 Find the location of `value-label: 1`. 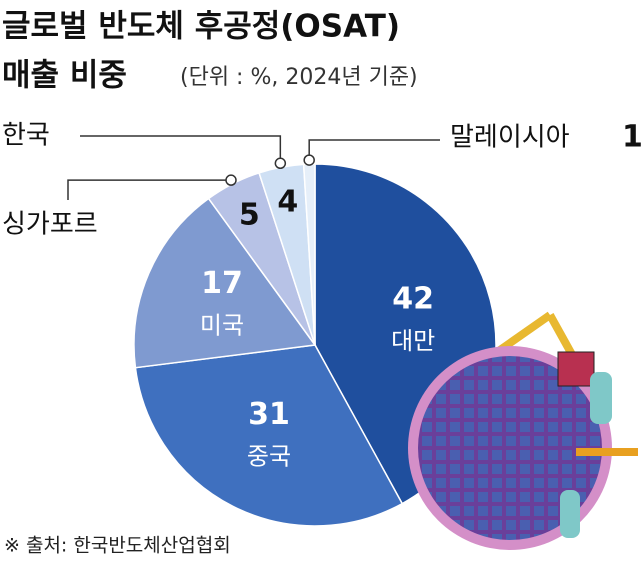

value-label: 1 is located at coordinates (632, 137).